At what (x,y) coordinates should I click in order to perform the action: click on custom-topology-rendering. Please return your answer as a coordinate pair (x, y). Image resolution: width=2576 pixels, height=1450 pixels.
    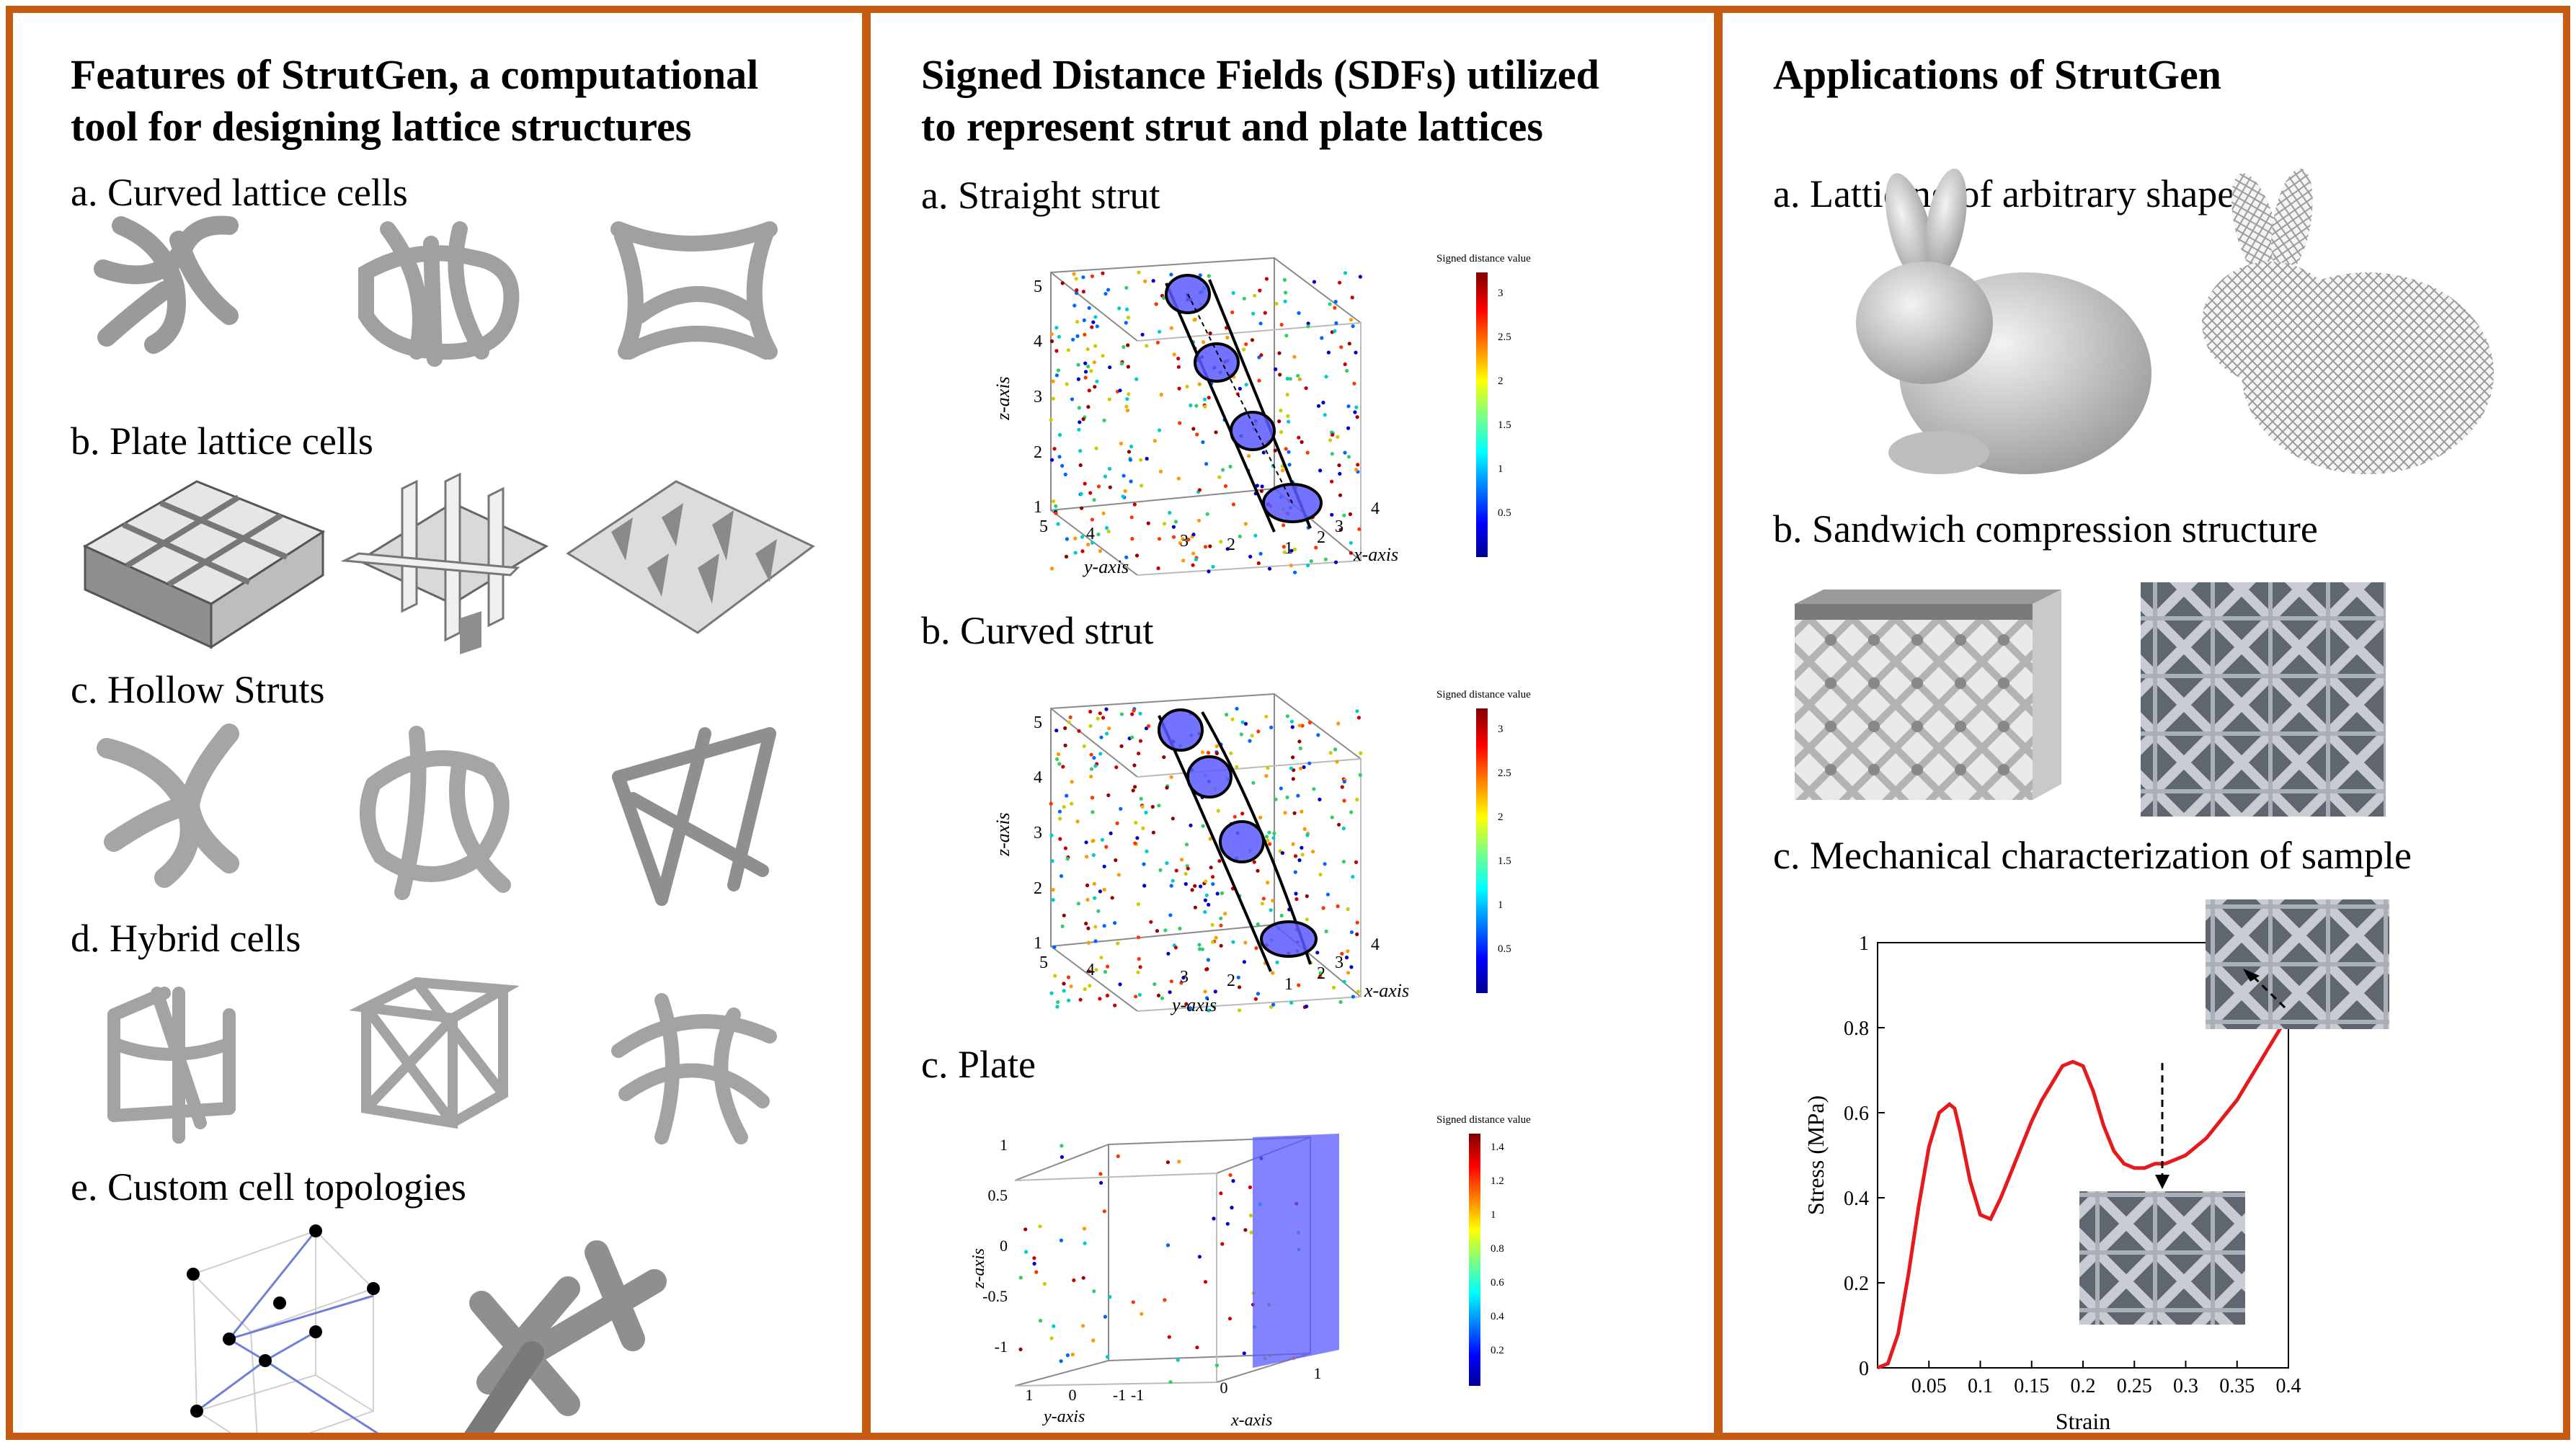
    Looking at the image, I should click on (565, 1336).